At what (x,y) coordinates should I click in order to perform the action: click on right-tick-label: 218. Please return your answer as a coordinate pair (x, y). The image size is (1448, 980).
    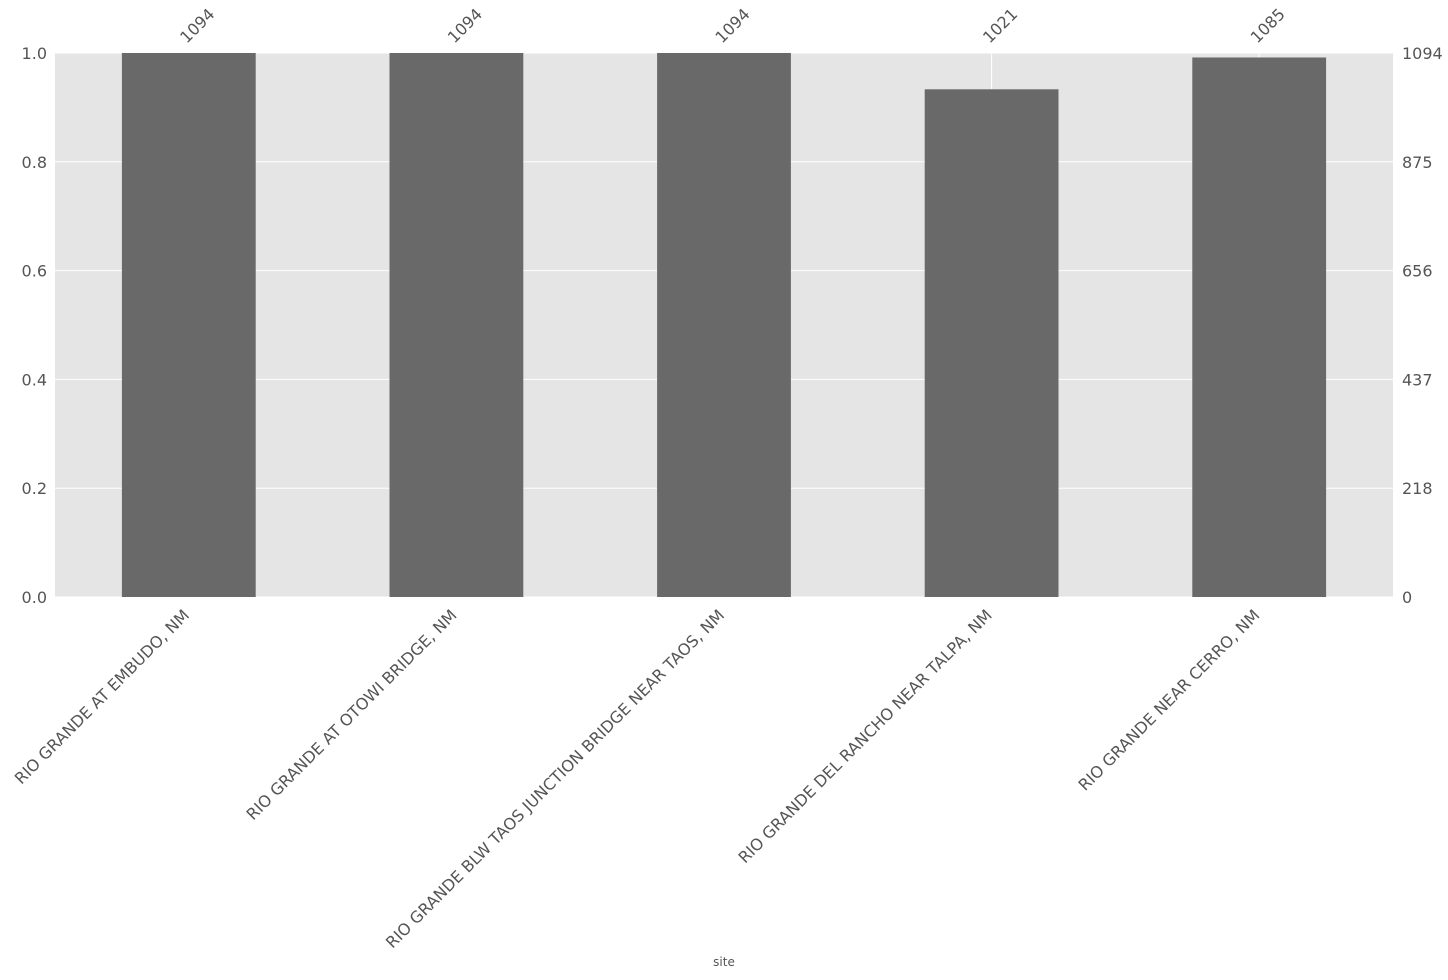
    Looking at the image, I should click on (1417, 488).